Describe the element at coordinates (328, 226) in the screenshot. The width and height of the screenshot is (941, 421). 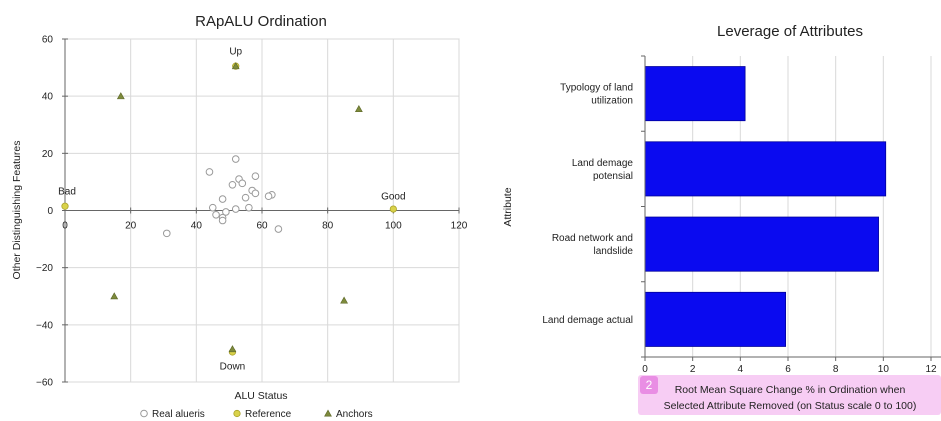
I see `scatter-x-tick-label: 80` at that location.